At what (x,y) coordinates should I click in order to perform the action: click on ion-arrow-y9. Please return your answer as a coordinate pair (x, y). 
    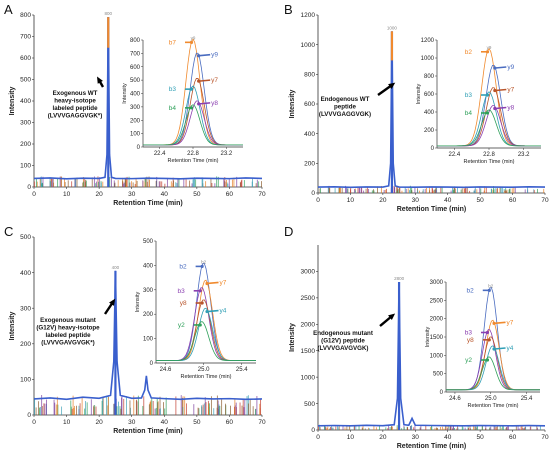
    Looking at the image, I should click on (205, 55).